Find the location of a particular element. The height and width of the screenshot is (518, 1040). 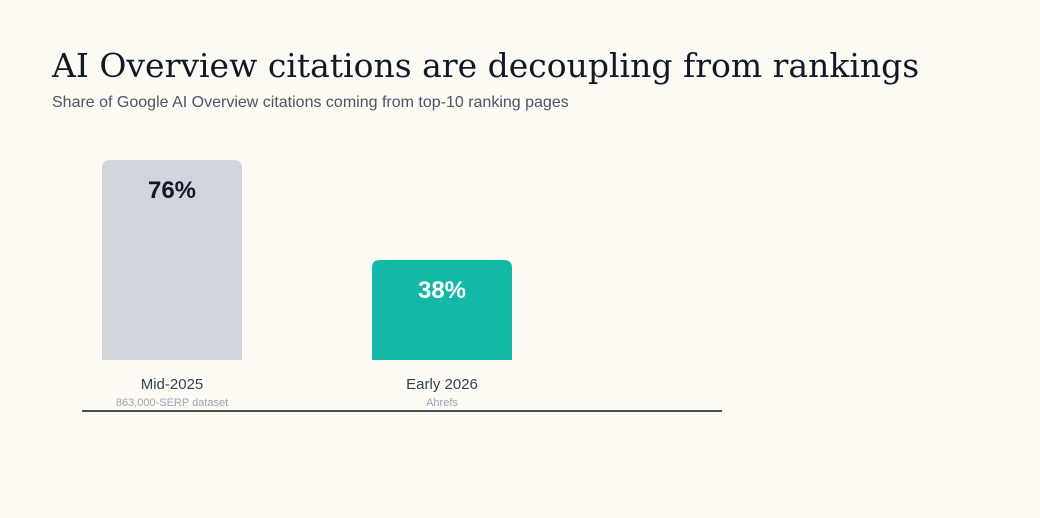

category-note: 863,000-SERP dataset is located at coordinates (172, 403).